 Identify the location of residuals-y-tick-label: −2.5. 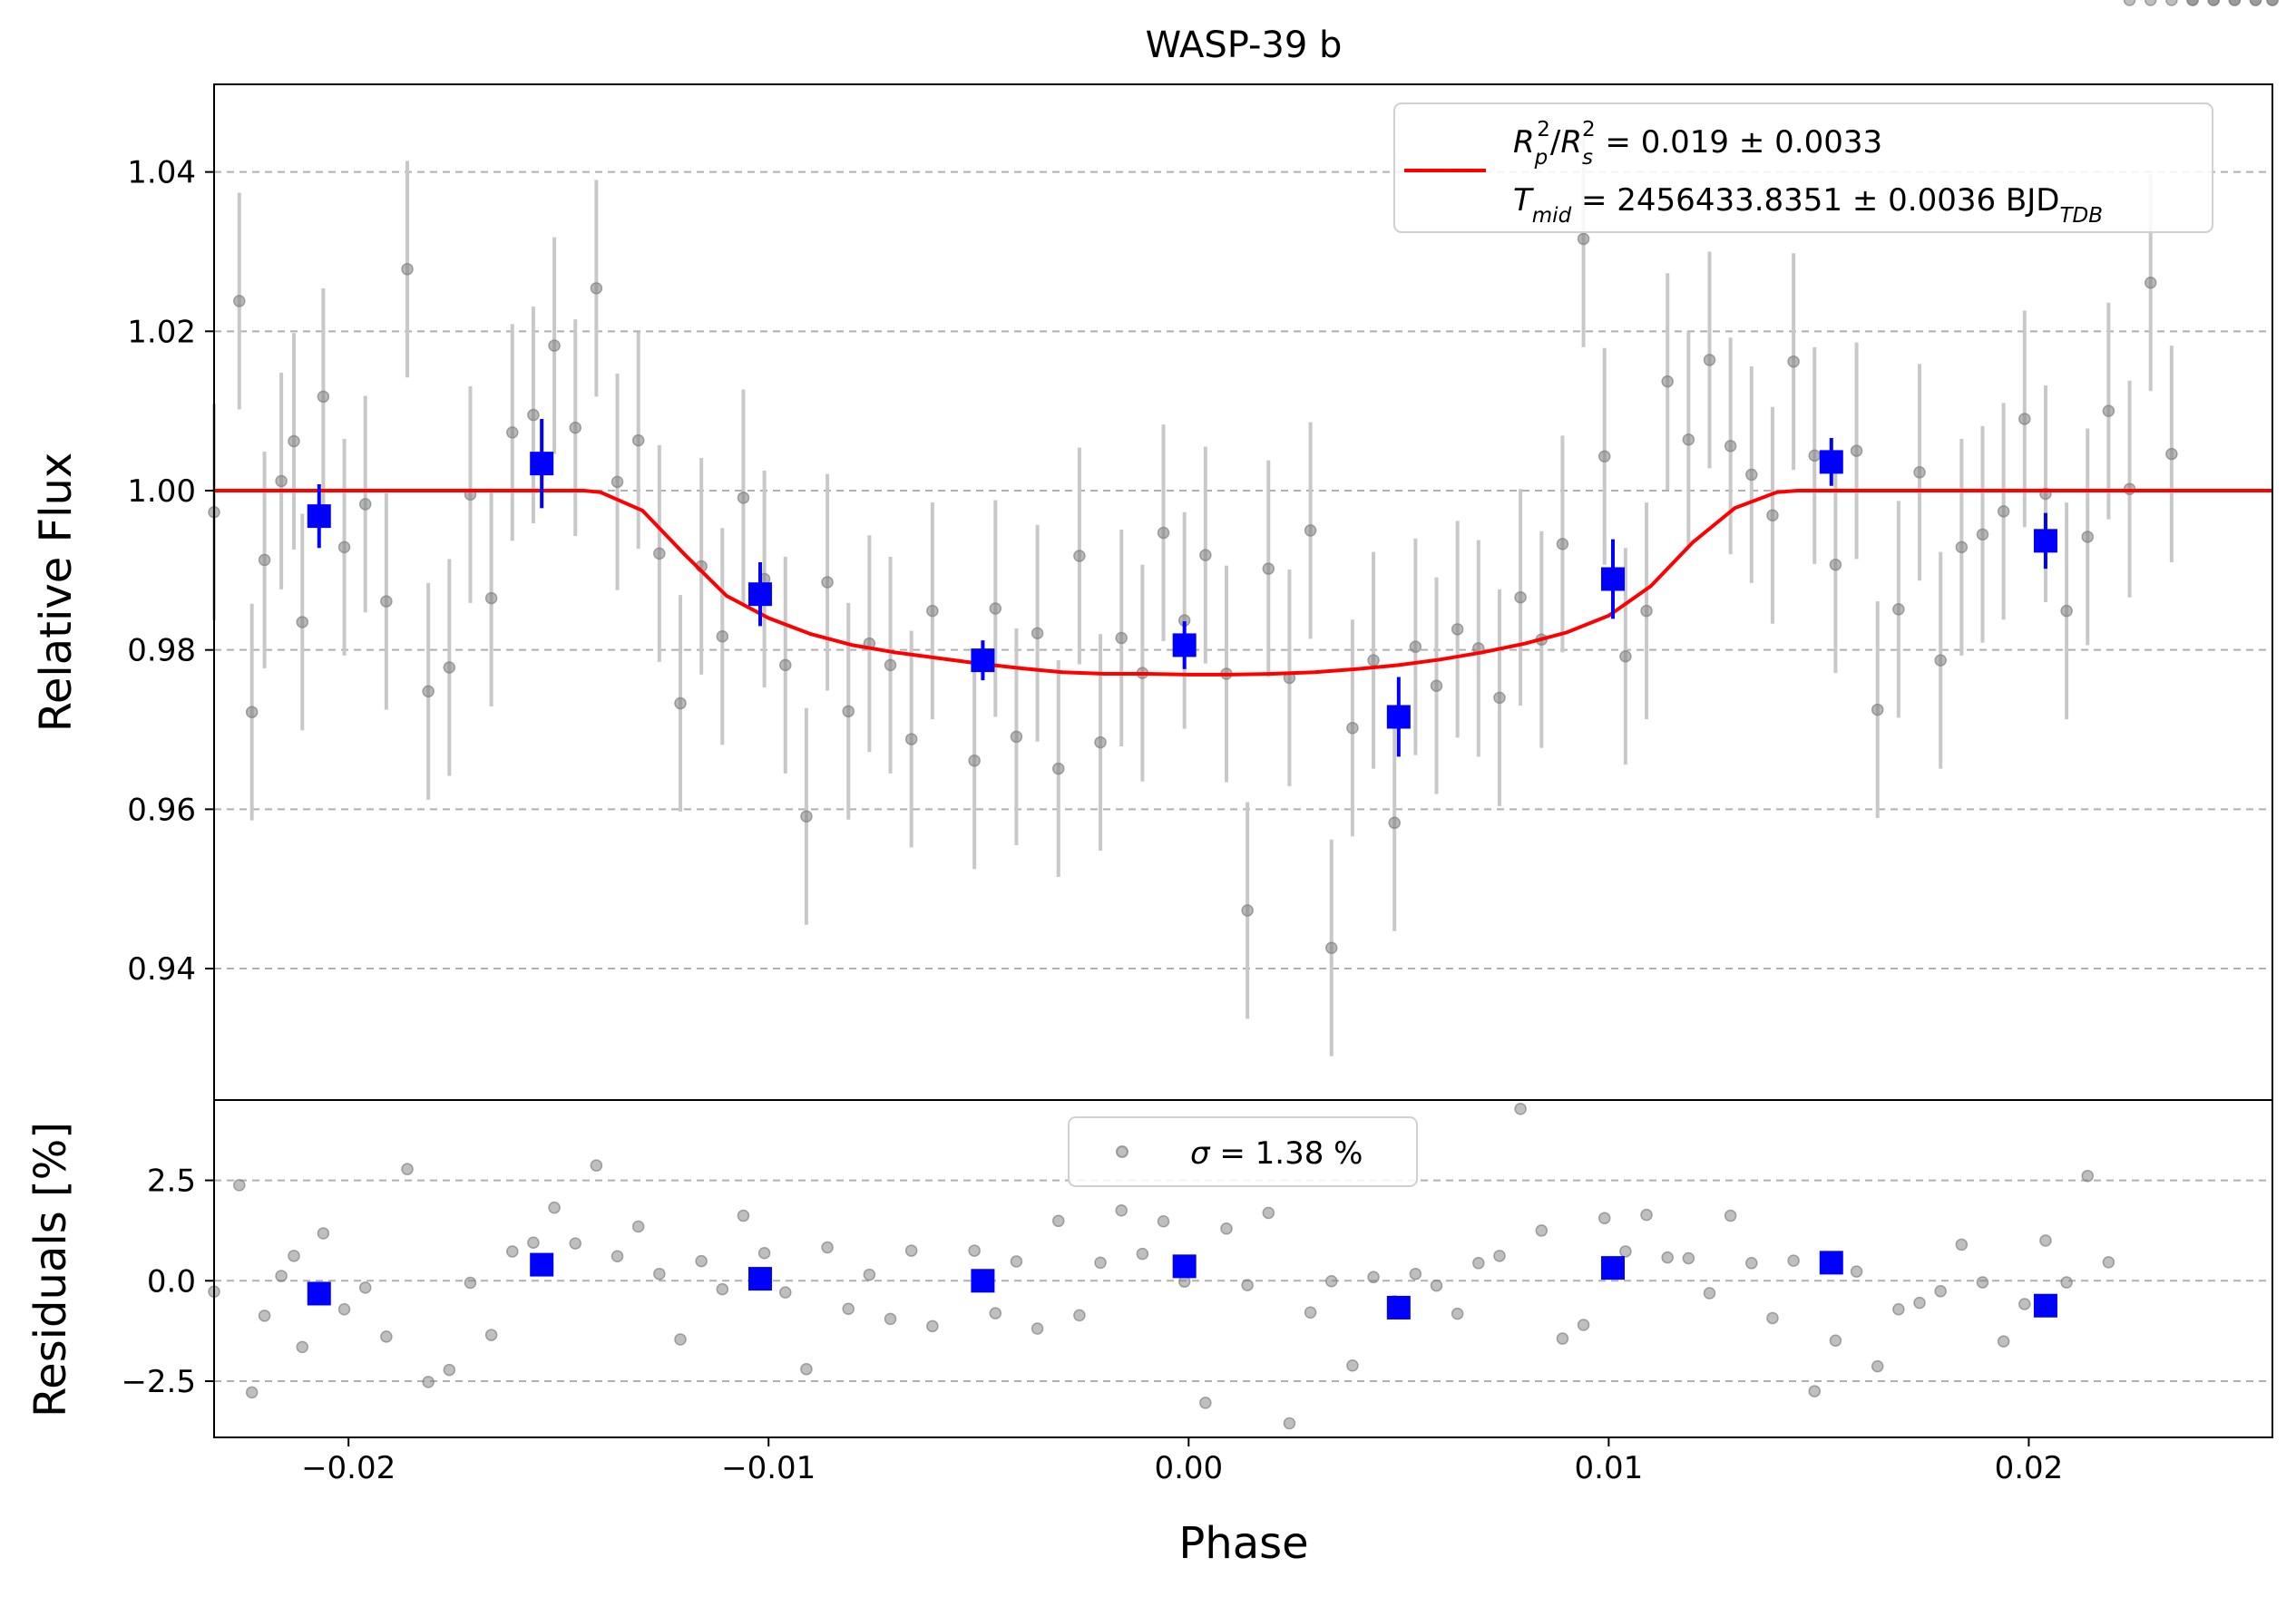
(158, 1382).